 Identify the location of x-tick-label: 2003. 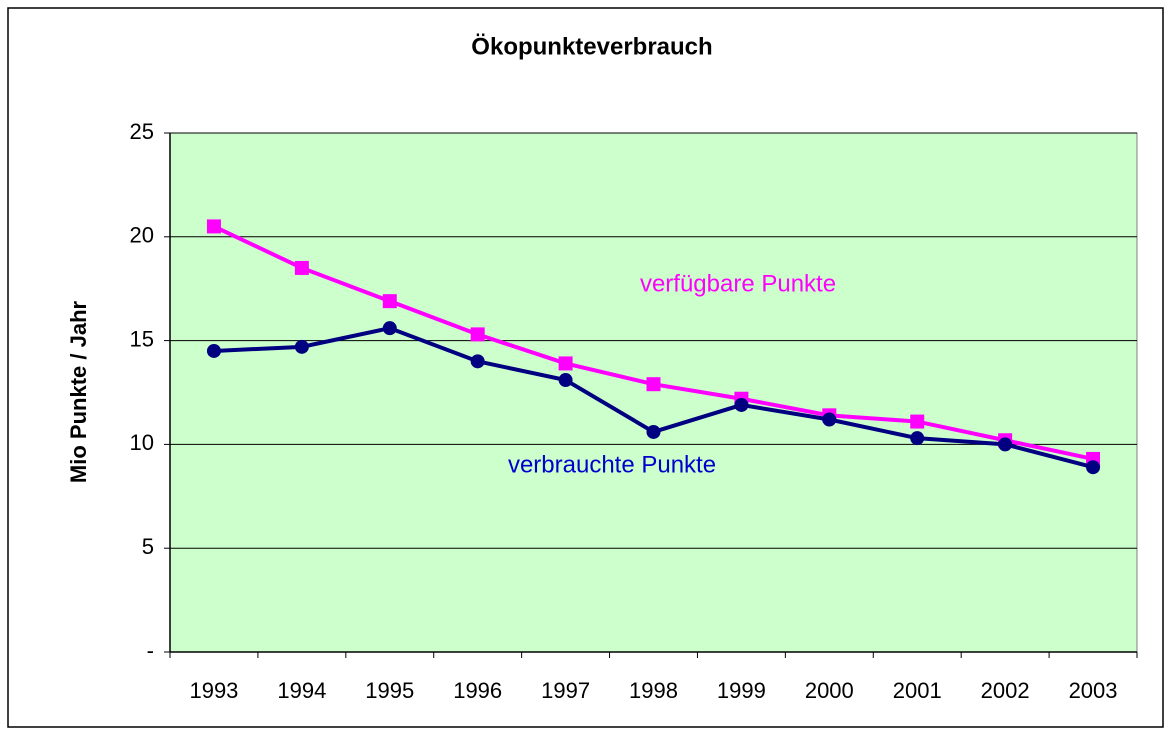
(1093, 690).